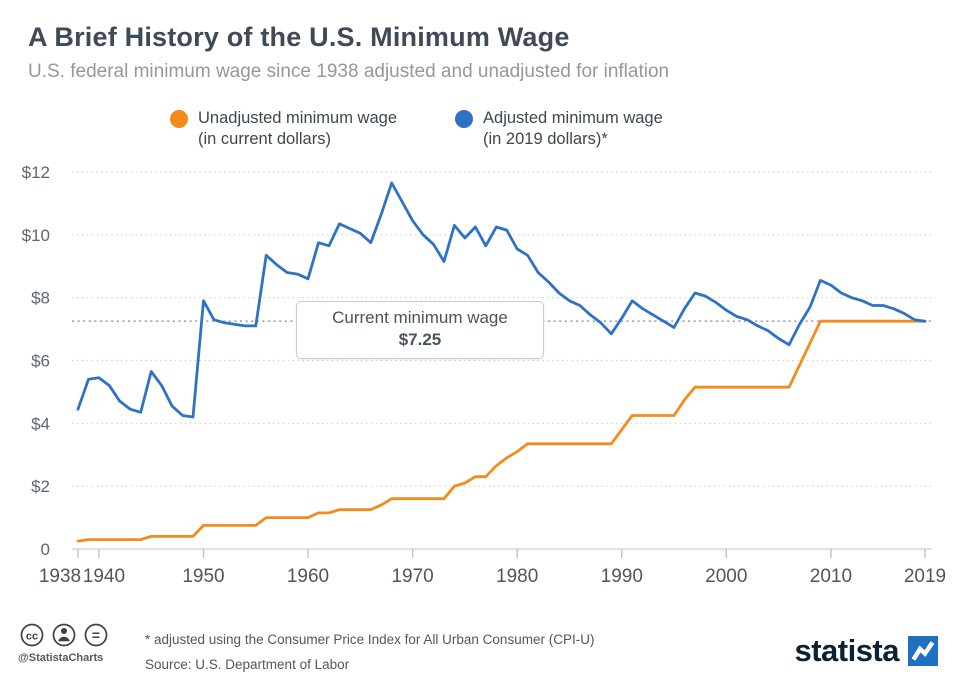 Image resolution: width=960 pixels, height=684 pixels. Describe the element at coordinates (45, 549) in the screenshot. I see `svg-text: 0` at that location.